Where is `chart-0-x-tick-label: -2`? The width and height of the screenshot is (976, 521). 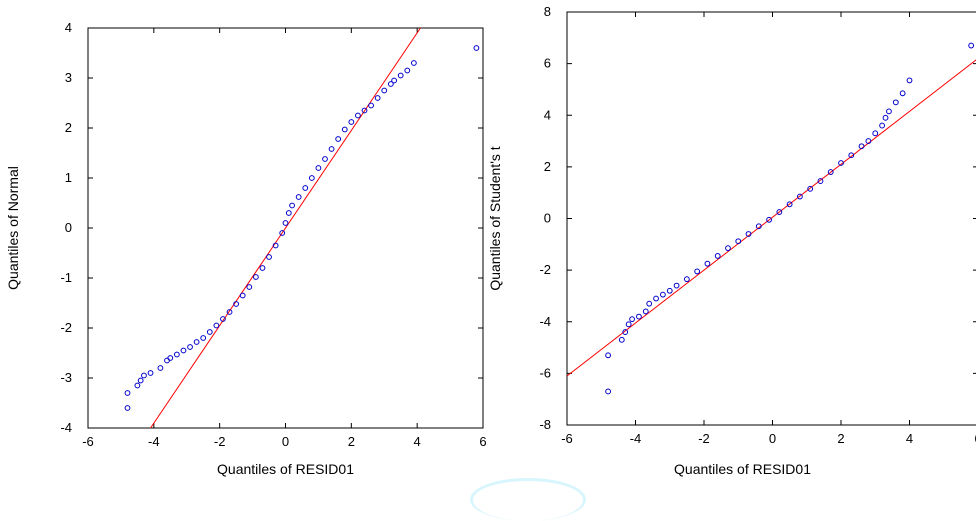 chart-0-x-tick-label: -2 is located at coordinates (220, 441).